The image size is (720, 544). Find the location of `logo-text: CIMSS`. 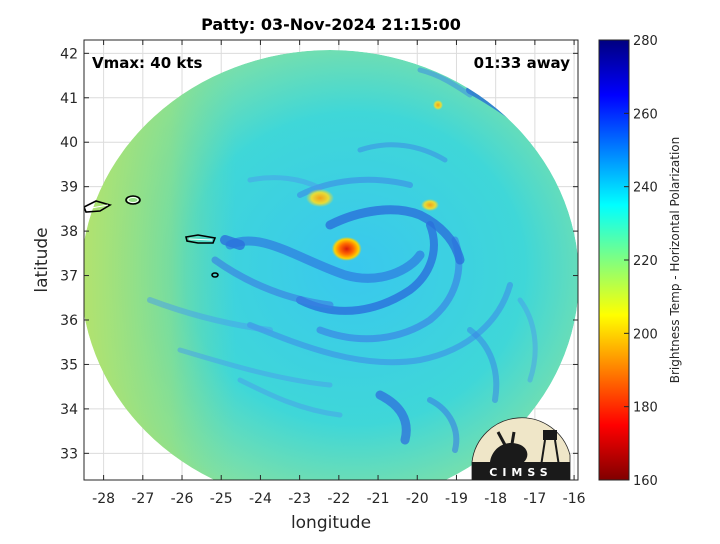

logo-text: CIMSS is located at coordinates (520, 472).